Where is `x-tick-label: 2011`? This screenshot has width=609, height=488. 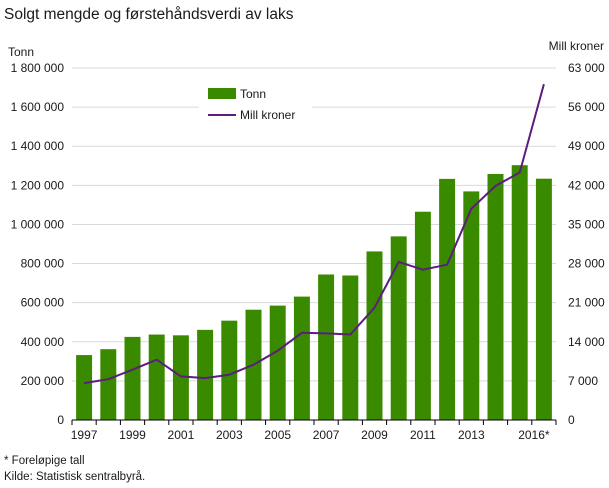
x-tick-label: 2011 is located at coordinates (423, 435).